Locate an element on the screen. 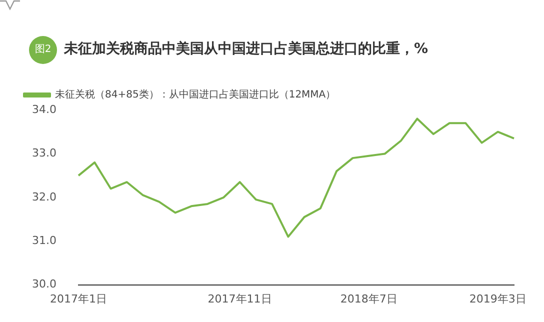 This screenshot has height=322, width=544. x-tick-label: 2017年1日 is located at coordinates (78, 299).